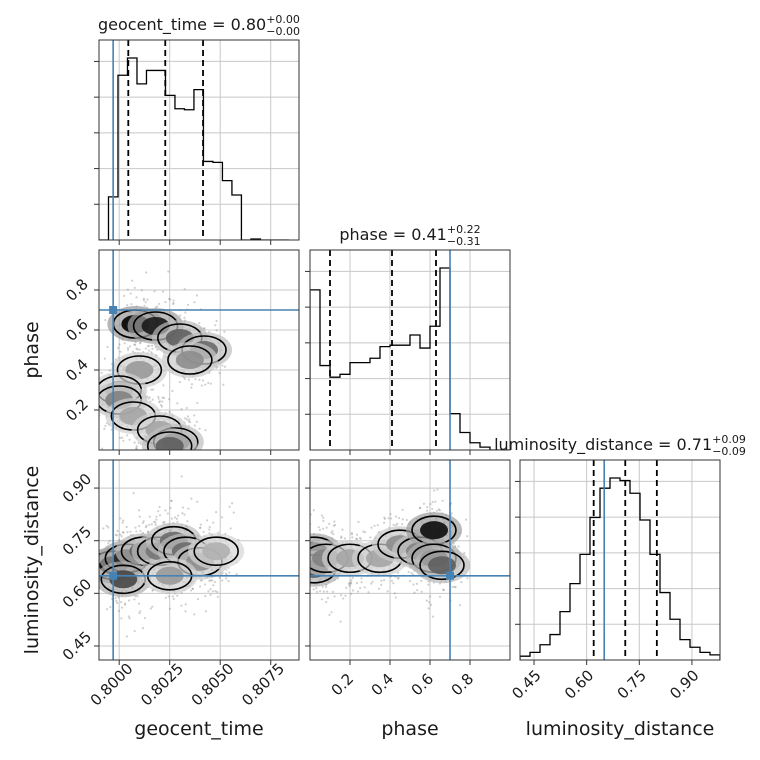 The width and height of the screenshot is (760, 760). What do you see at coordinates (77, 370) in the screenshot?
I see `tick-label-y-phase: 0.4` at bounding box center [77, 370].